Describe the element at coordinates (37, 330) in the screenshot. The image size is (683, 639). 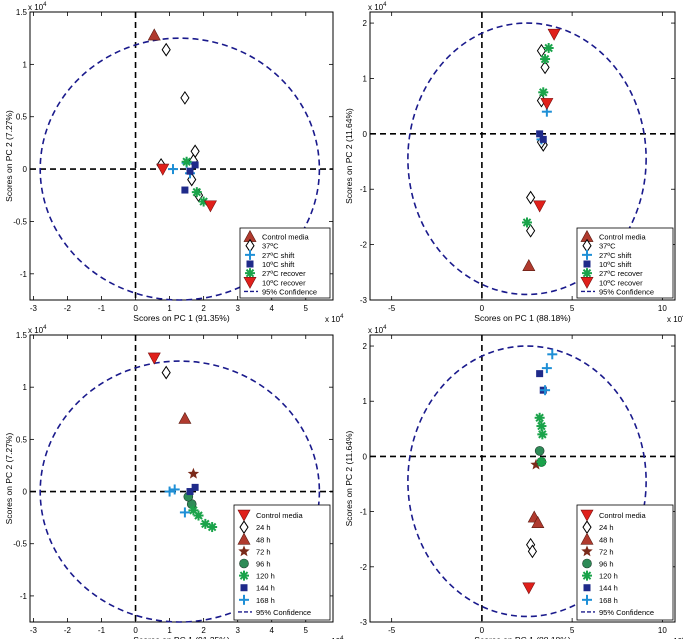
I see `y-exponent-label: x 104` at that location.